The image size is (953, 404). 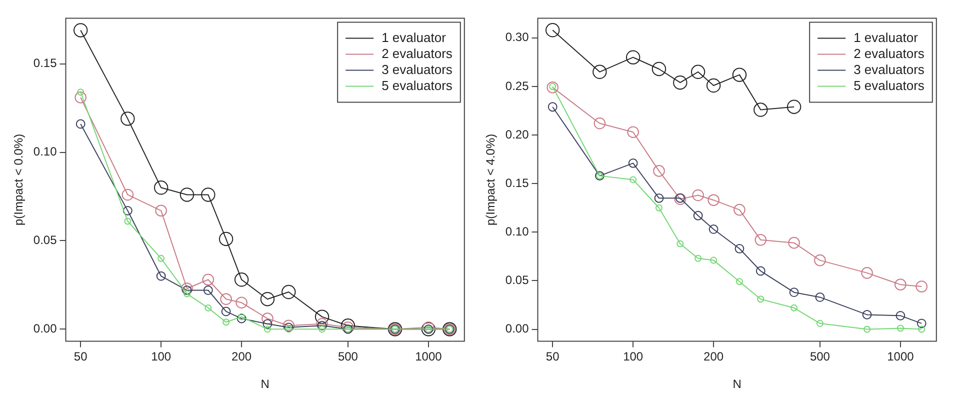 I want to click on y-axis-title: p(Impact < 0.0%), so click(x=19, y=180).